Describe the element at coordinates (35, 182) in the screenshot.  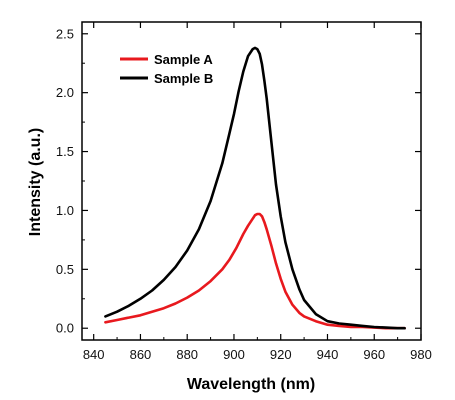
I see `y-axis-title: Intensity (a.u.)` at that location.